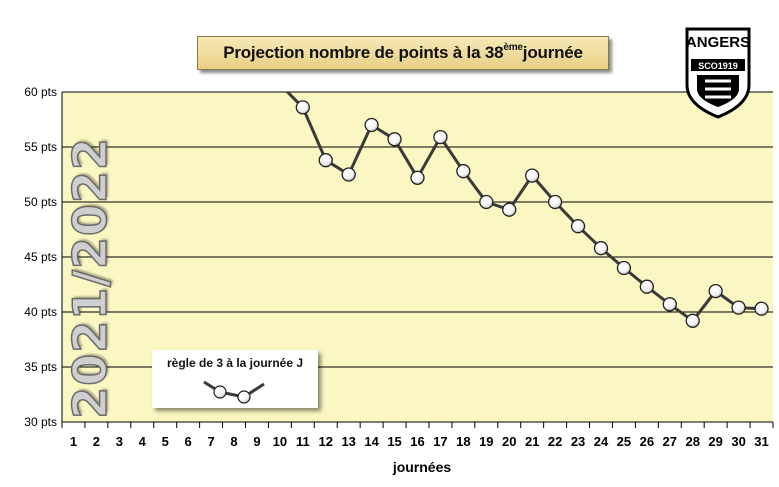 The height and width of the screenshot is (487, 779). What do you see at coordinates (119, 441) in the screenshot?
I see `x-tick-label: 3` at bounding box center [119, 441].